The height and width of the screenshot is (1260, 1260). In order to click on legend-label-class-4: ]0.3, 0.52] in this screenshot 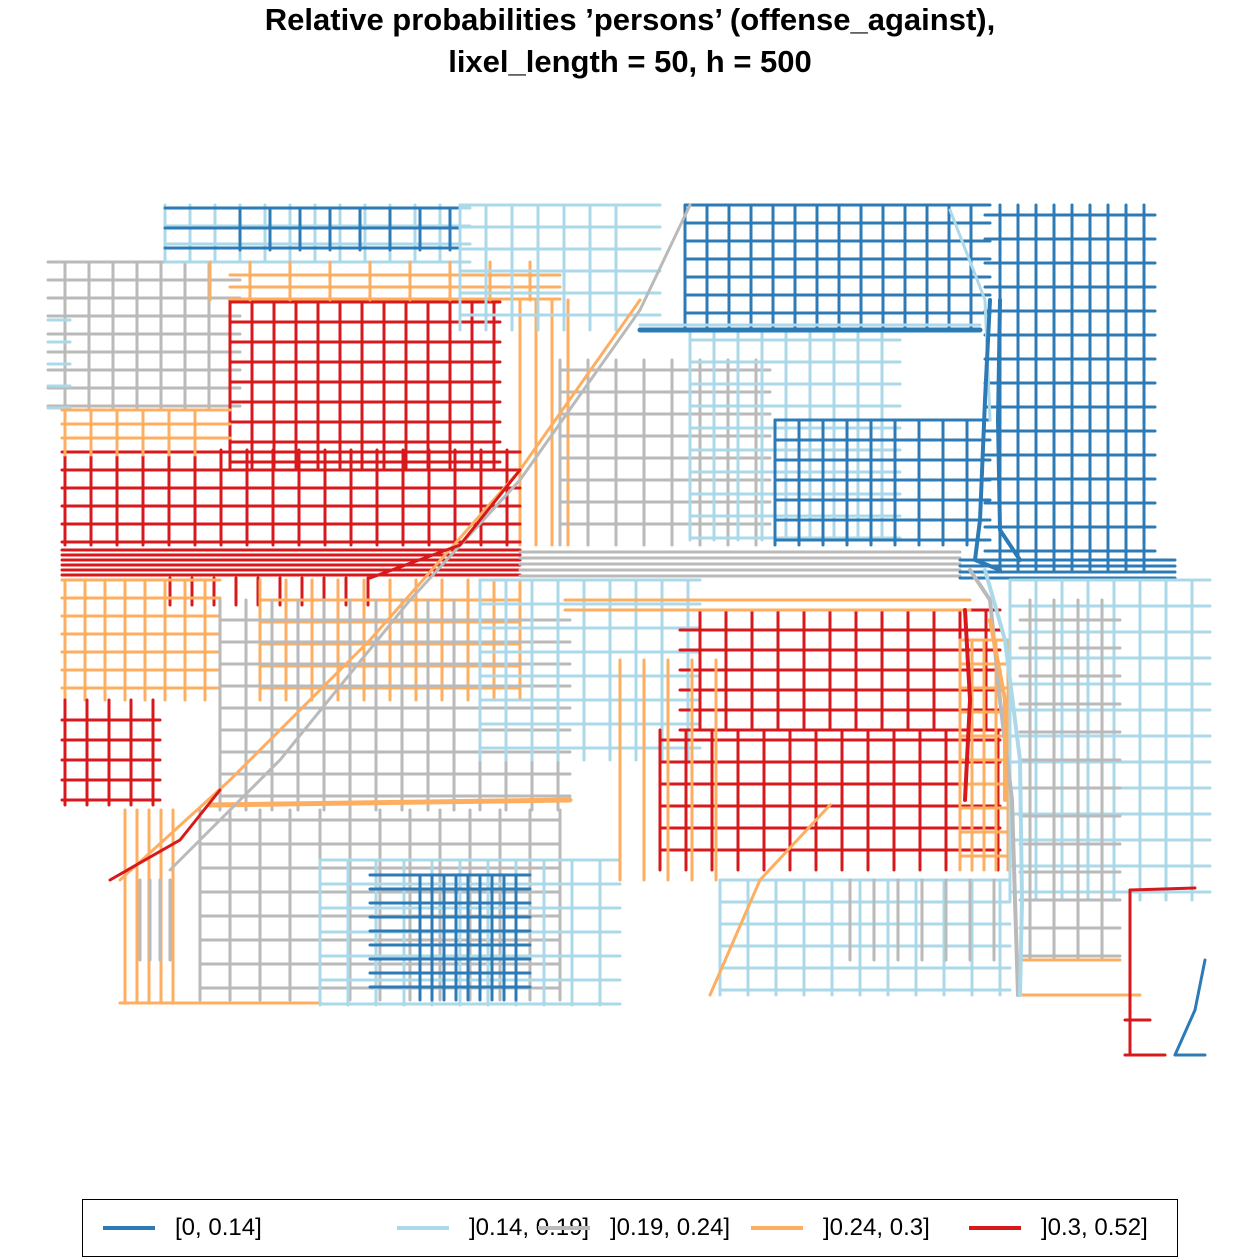, I will do `click(1094, 1227)`.